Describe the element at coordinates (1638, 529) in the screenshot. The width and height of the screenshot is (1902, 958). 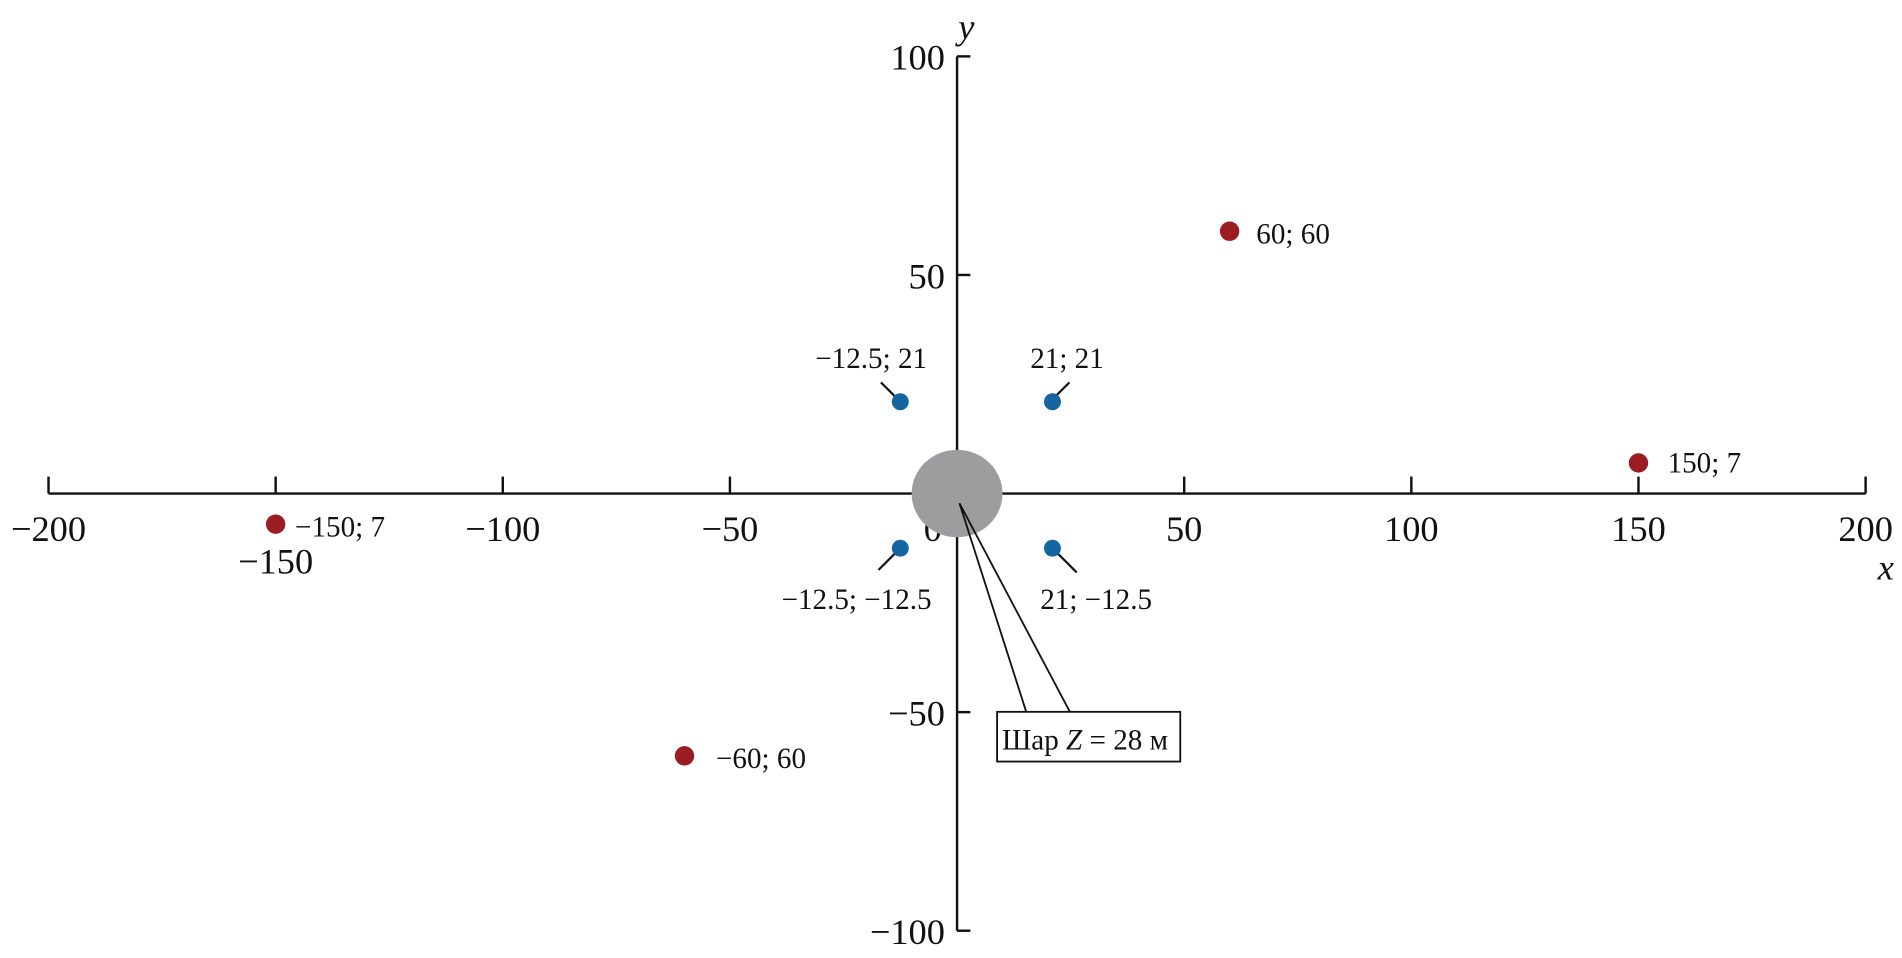
I see `x-tick-label: 150` at that location.